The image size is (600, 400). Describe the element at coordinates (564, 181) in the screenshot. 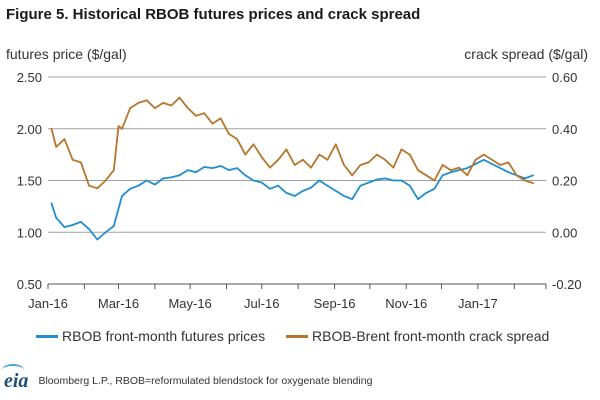

I see `right-tick-label: 0.20` at that location.